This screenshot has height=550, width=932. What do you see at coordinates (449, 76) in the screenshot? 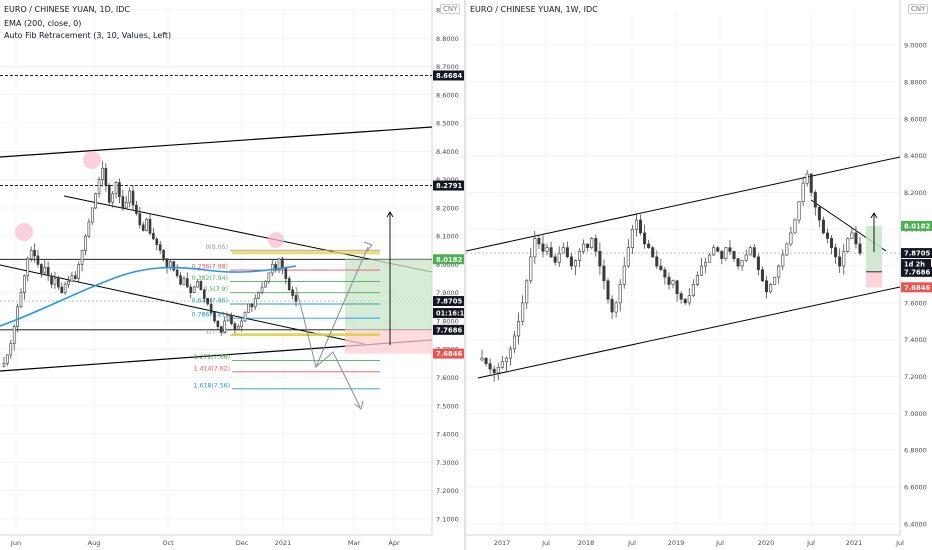
I see `price-badge-label: 8.6684` at bounding box center [449, 76].